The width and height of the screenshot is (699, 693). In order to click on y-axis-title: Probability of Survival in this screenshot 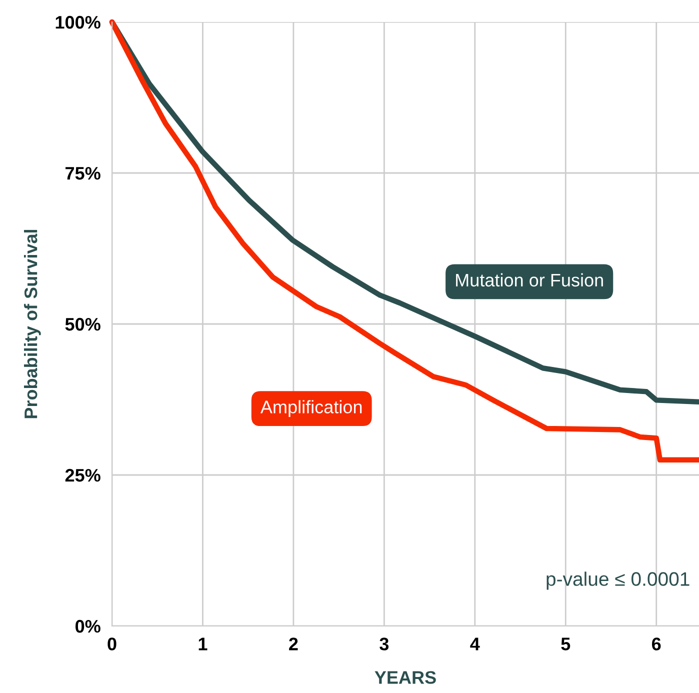, I will do `click(32, 324)`.